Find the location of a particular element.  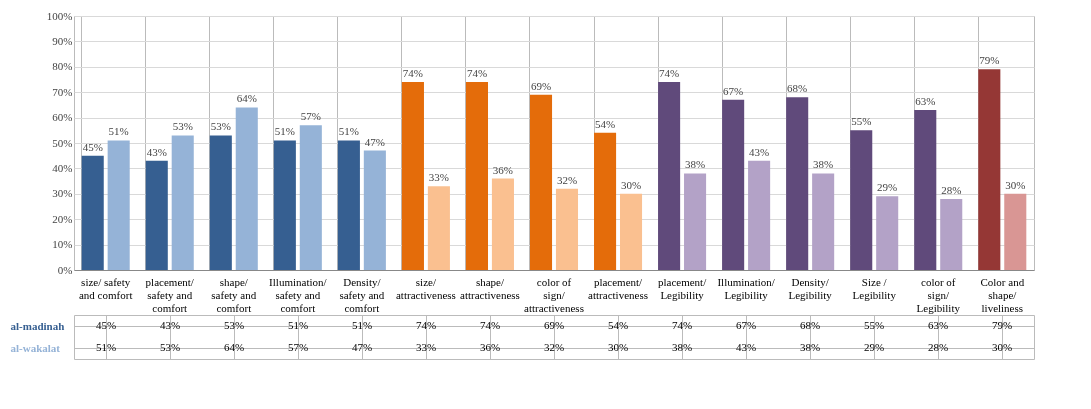

x-tick-label: color of sign/ attractiveness is located at coordinates (554, 294).